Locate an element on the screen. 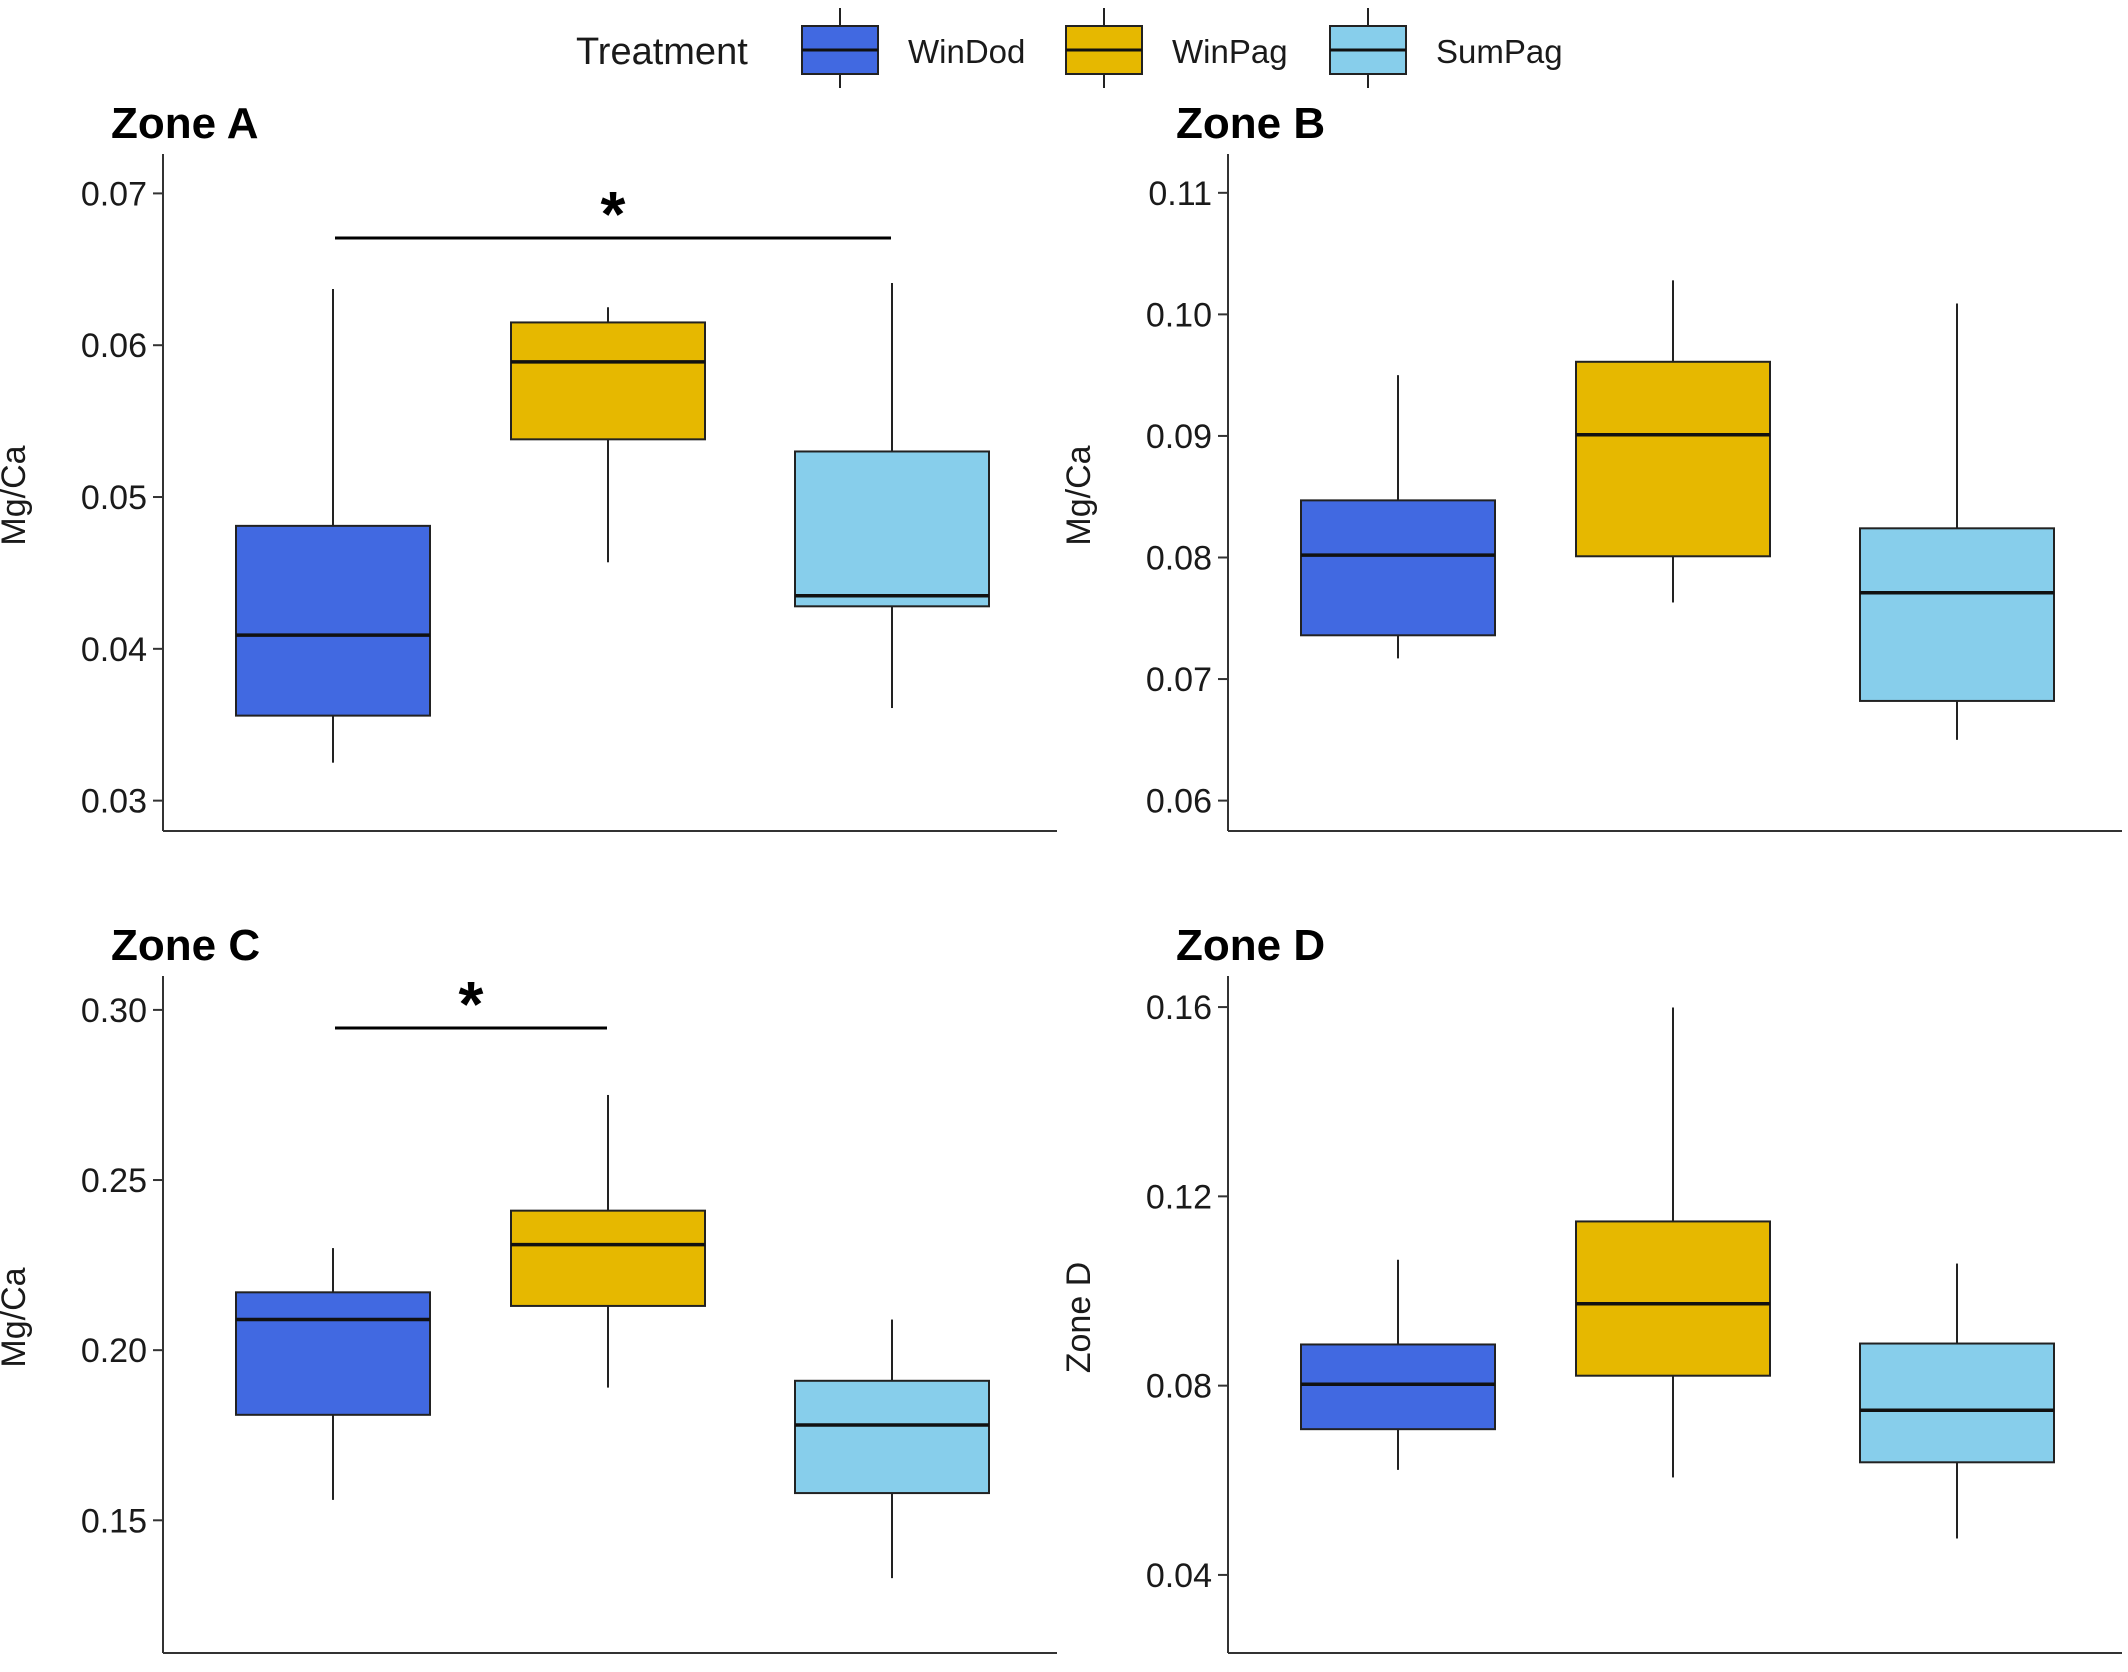  panel-title: Zone A is located at coordinates (184, 123).